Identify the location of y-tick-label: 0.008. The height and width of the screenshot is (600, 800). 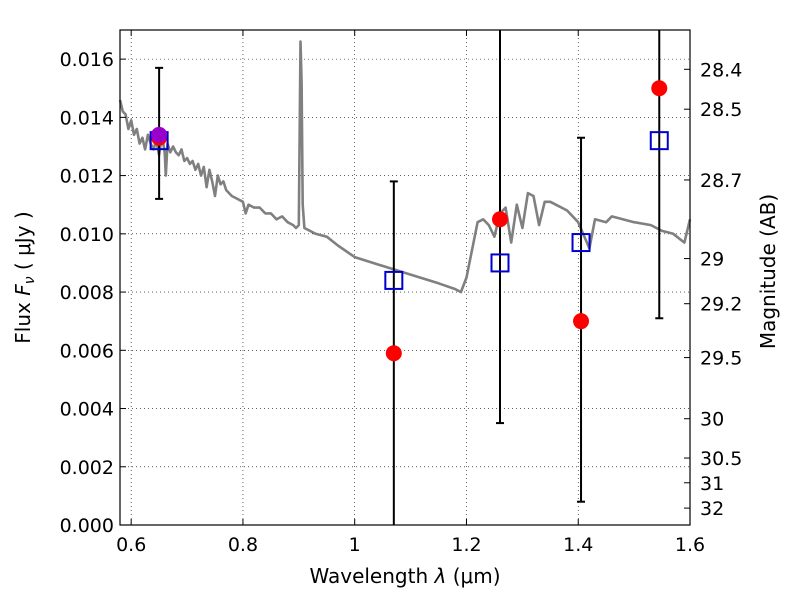
(87, 293).